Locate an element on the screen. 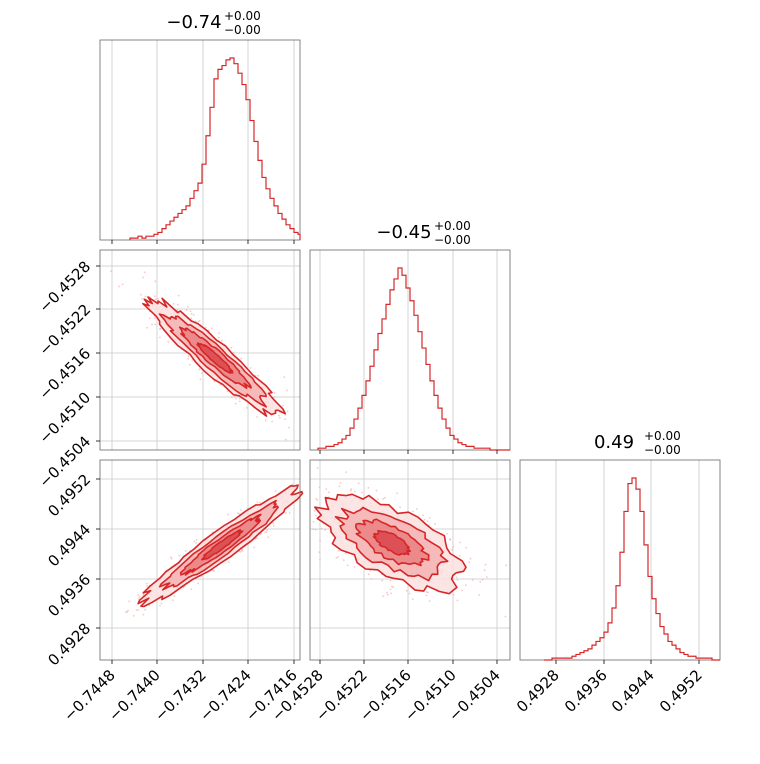 The width and height of the screenshot is (760, 764). histogram-title: −0.74 is located at coordinates (193, 22).